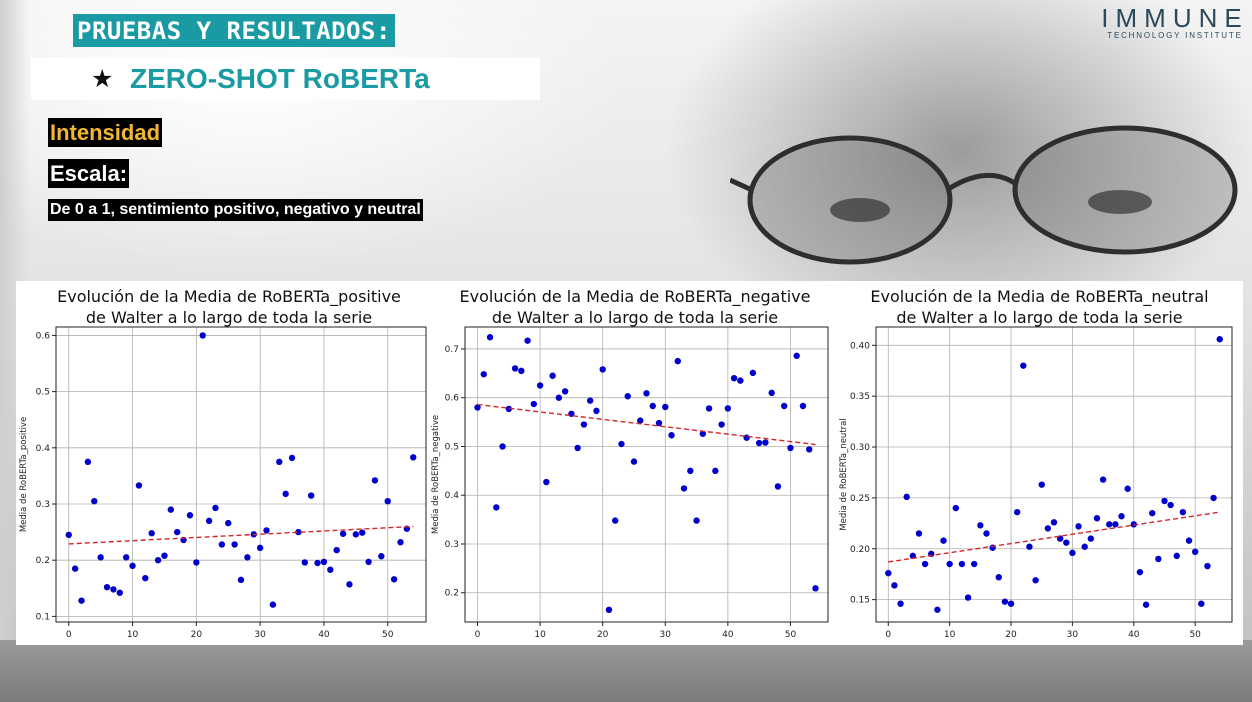 Image resolution: width=1252 pixels, height=702 pixels. What do you see at coordinates (1175, 35) in the screenshot?
I see `logo-sub-text: TECHNOLOGY INSTITUTE` at bounding box center [1175, 35].